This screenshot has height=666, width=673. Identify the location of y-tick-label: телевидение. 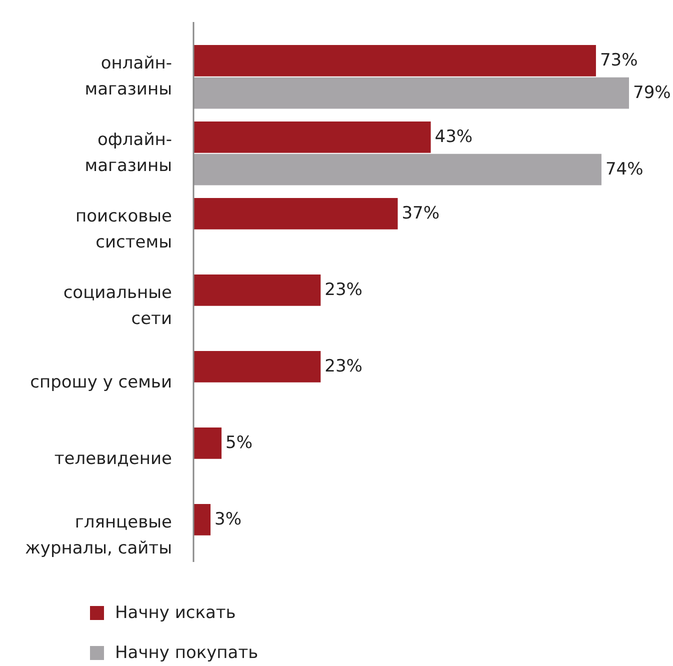
(113, 458).